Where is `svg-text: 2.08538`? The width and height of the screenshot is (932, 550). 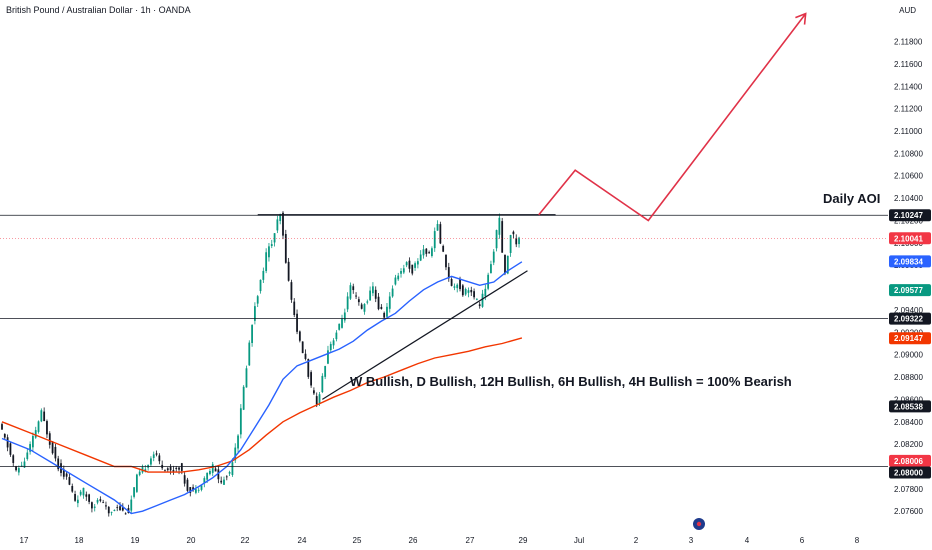 svg-text: 2.08538 is located at coordinates (908, 406).